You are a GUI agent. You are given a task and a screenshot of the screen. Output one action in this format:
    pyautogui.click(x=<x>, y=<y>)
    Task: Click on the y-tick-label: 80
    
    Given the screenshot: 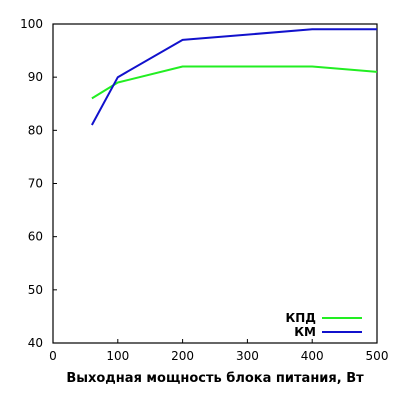 What is the action you would take?
    pyautogui.click(x=35, y=130)
    